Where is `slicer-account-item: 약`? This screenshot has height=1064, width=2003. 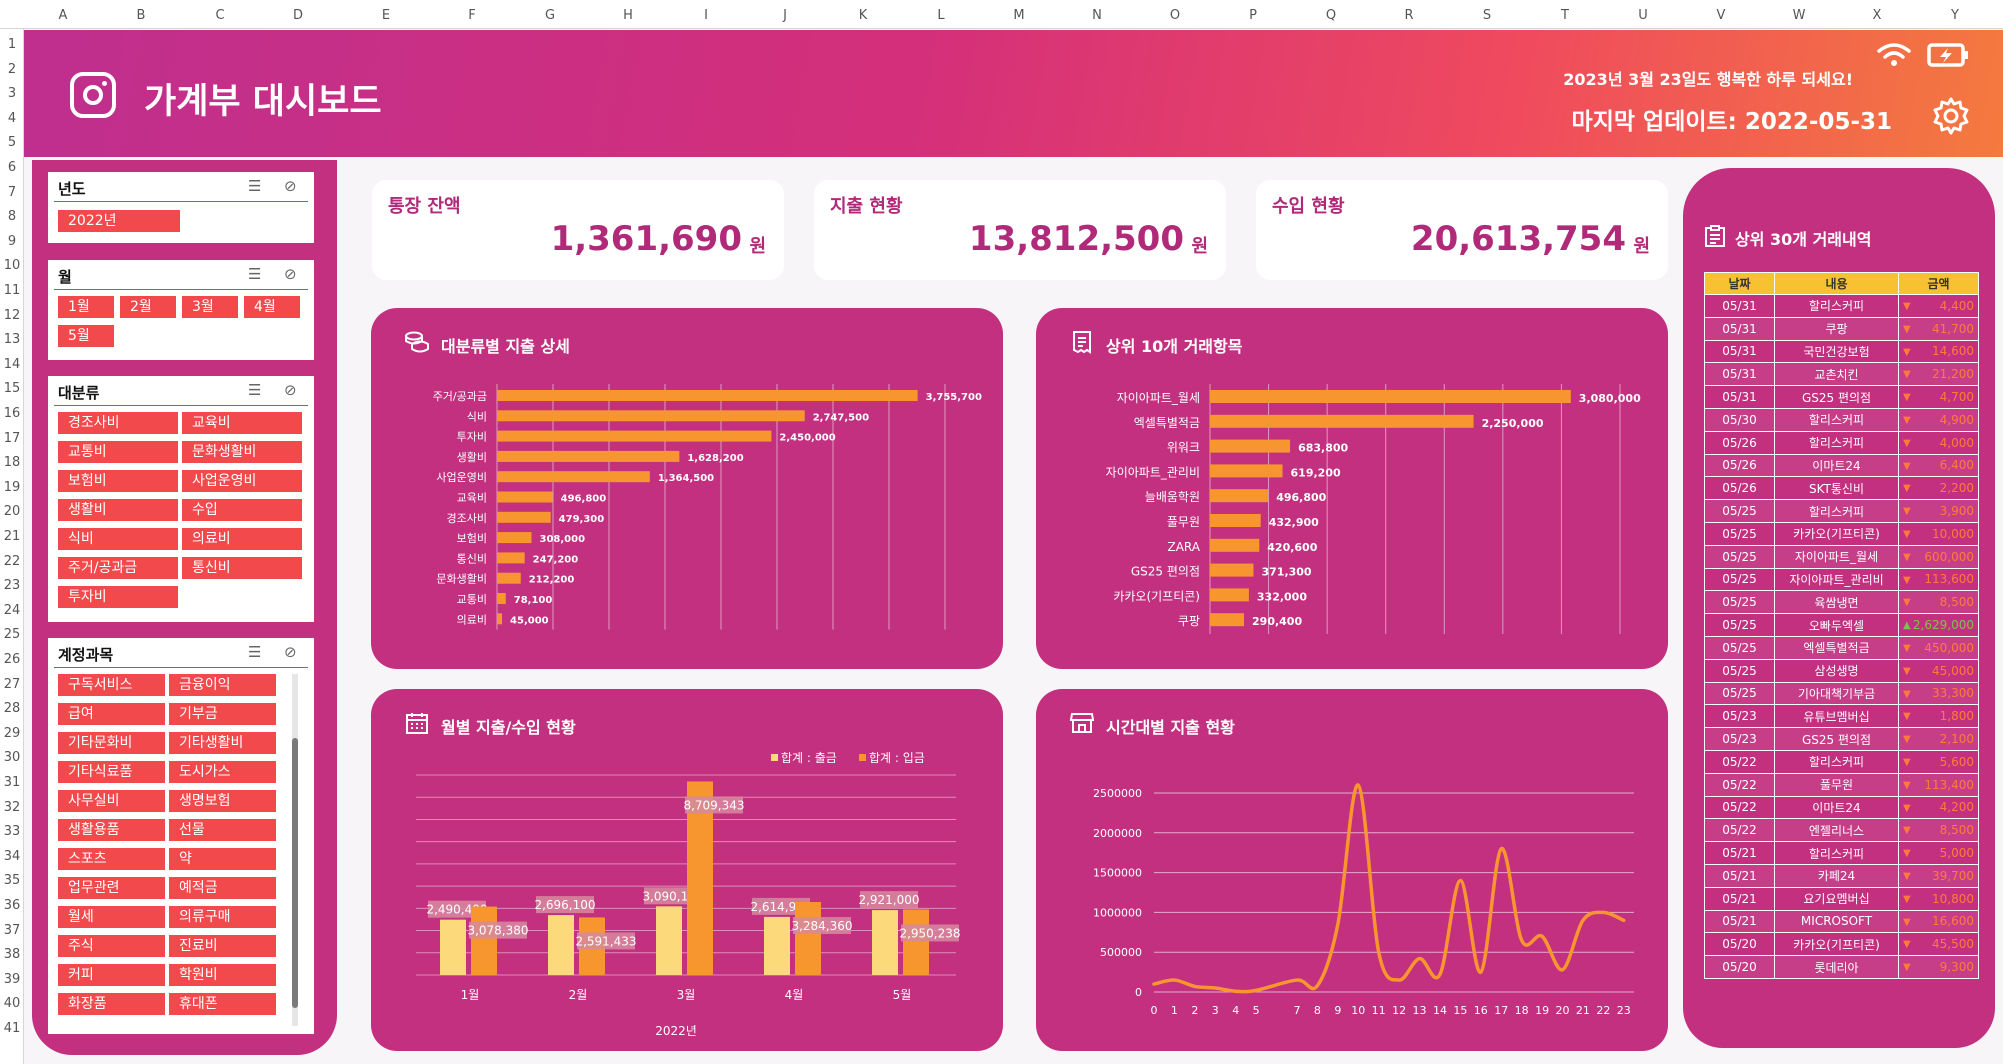 slicer-account-item: 약 is located at coordinates (222, 859).